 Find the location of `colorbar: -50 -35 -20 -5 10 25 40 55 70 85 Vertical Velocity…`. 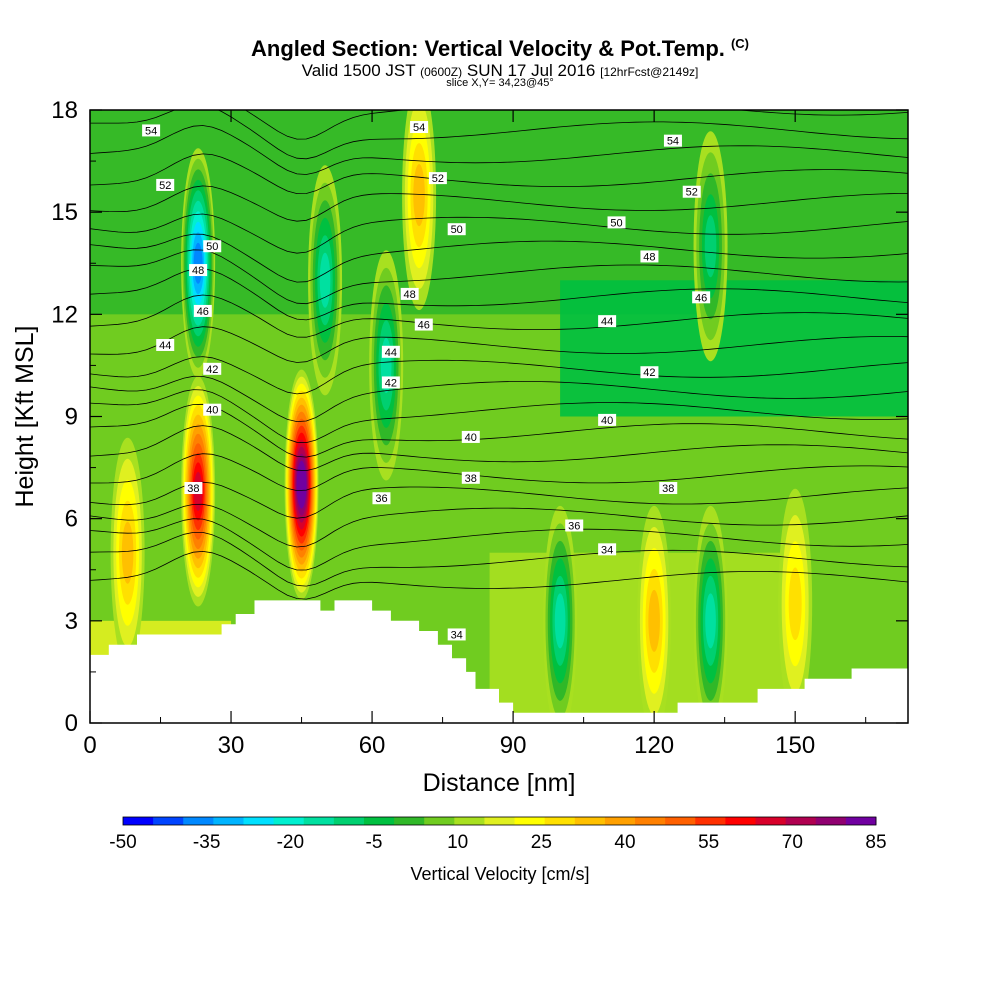

colorbar: -50 -35 -20 -5 10 25 40 55 70 85 Vertical Velocity… is located at coordinates (498, 850).